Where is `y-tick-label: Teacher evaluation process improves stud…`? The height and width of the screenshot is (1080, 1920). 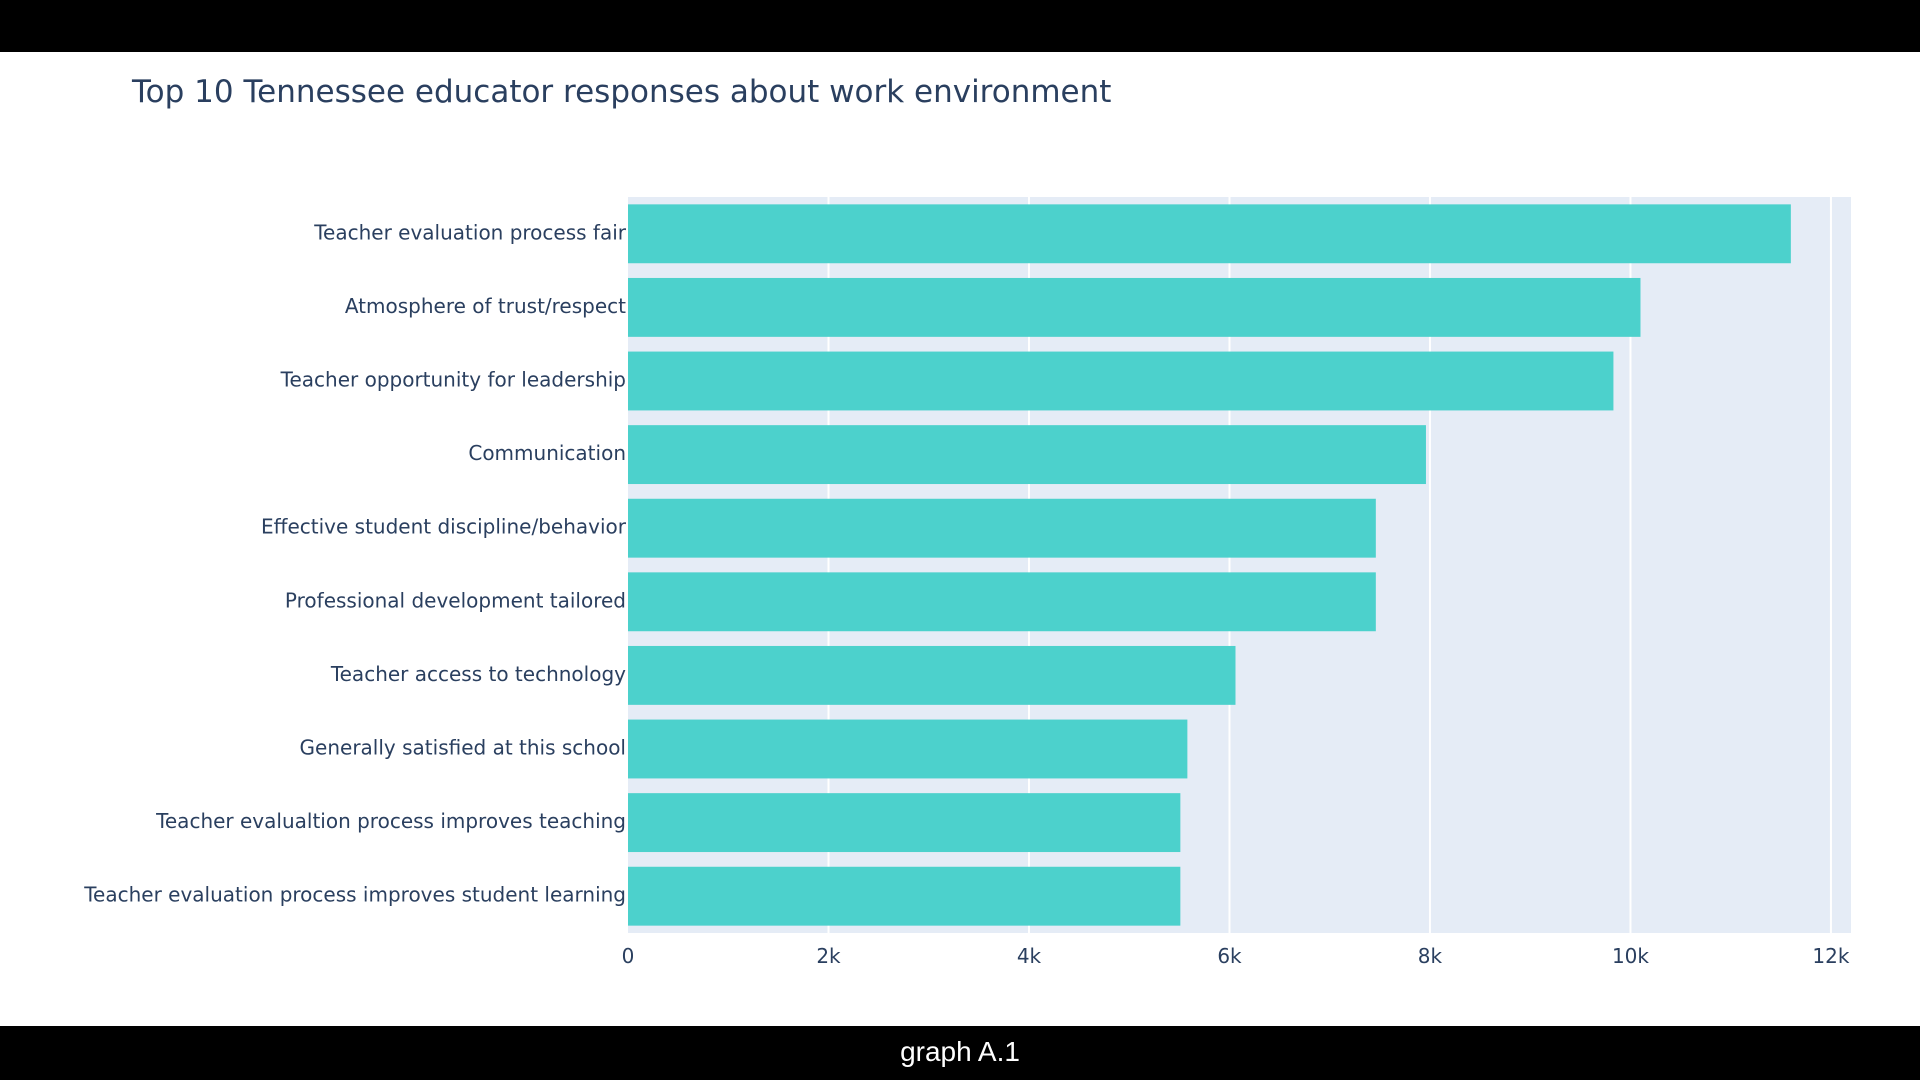 y-tick-label: Teacher evaluation process improves stud… is located at coordinates (354, 895).